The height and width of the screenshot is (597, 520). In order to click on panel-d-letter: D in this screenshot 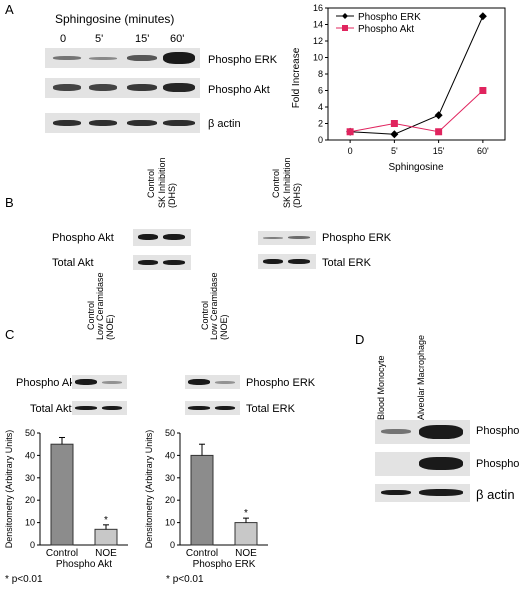, I will do `click(360, 339)`.